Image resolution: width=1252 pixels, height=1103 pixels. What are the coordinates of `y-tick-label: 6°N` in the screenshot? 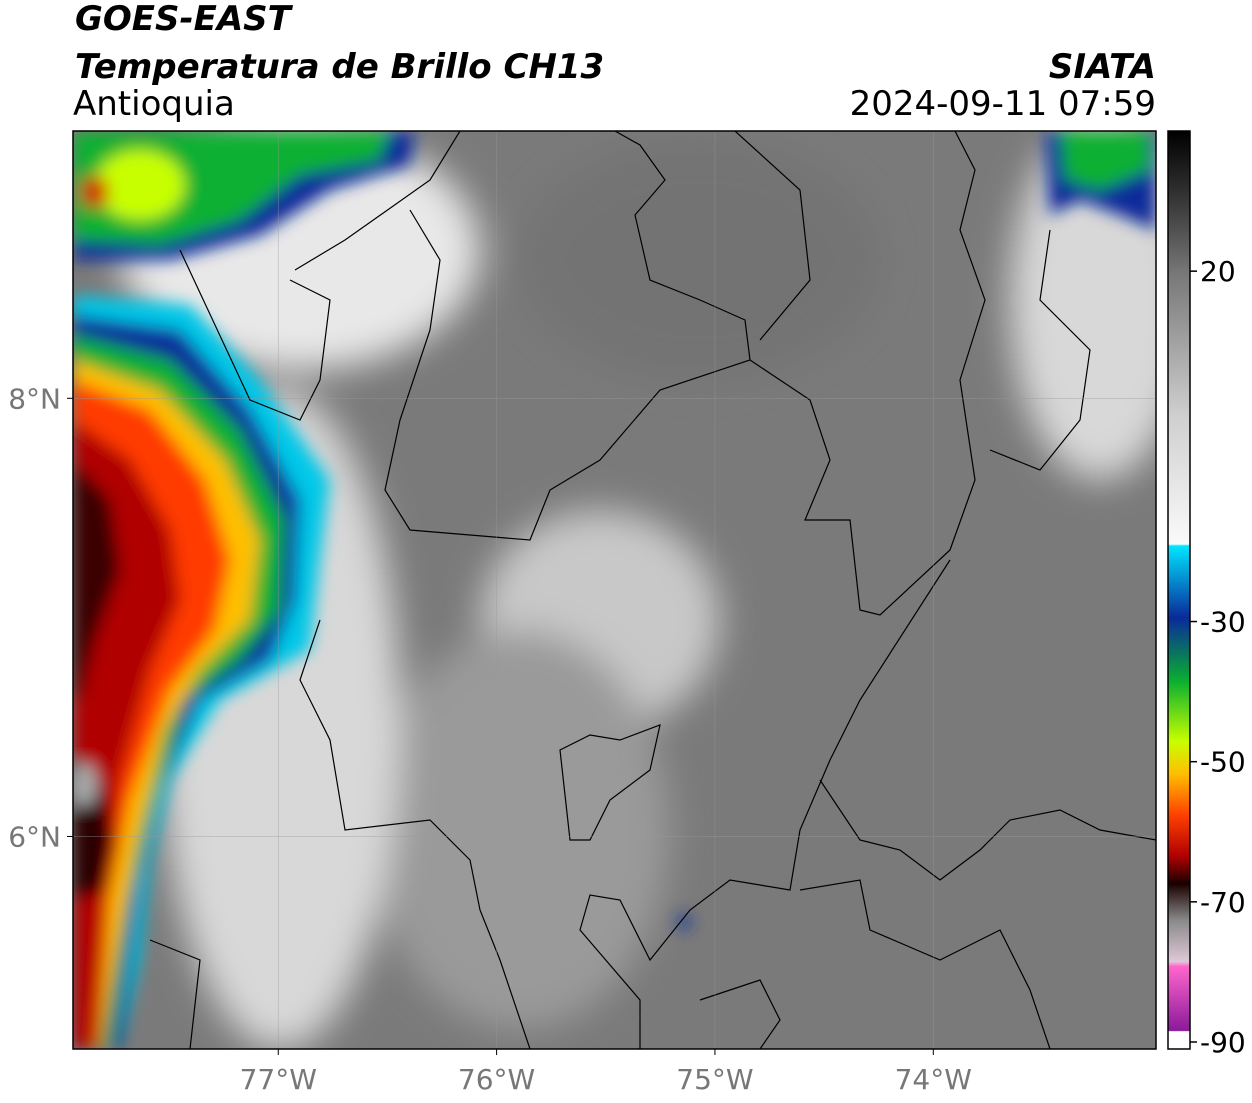 It's located at (34, 836).